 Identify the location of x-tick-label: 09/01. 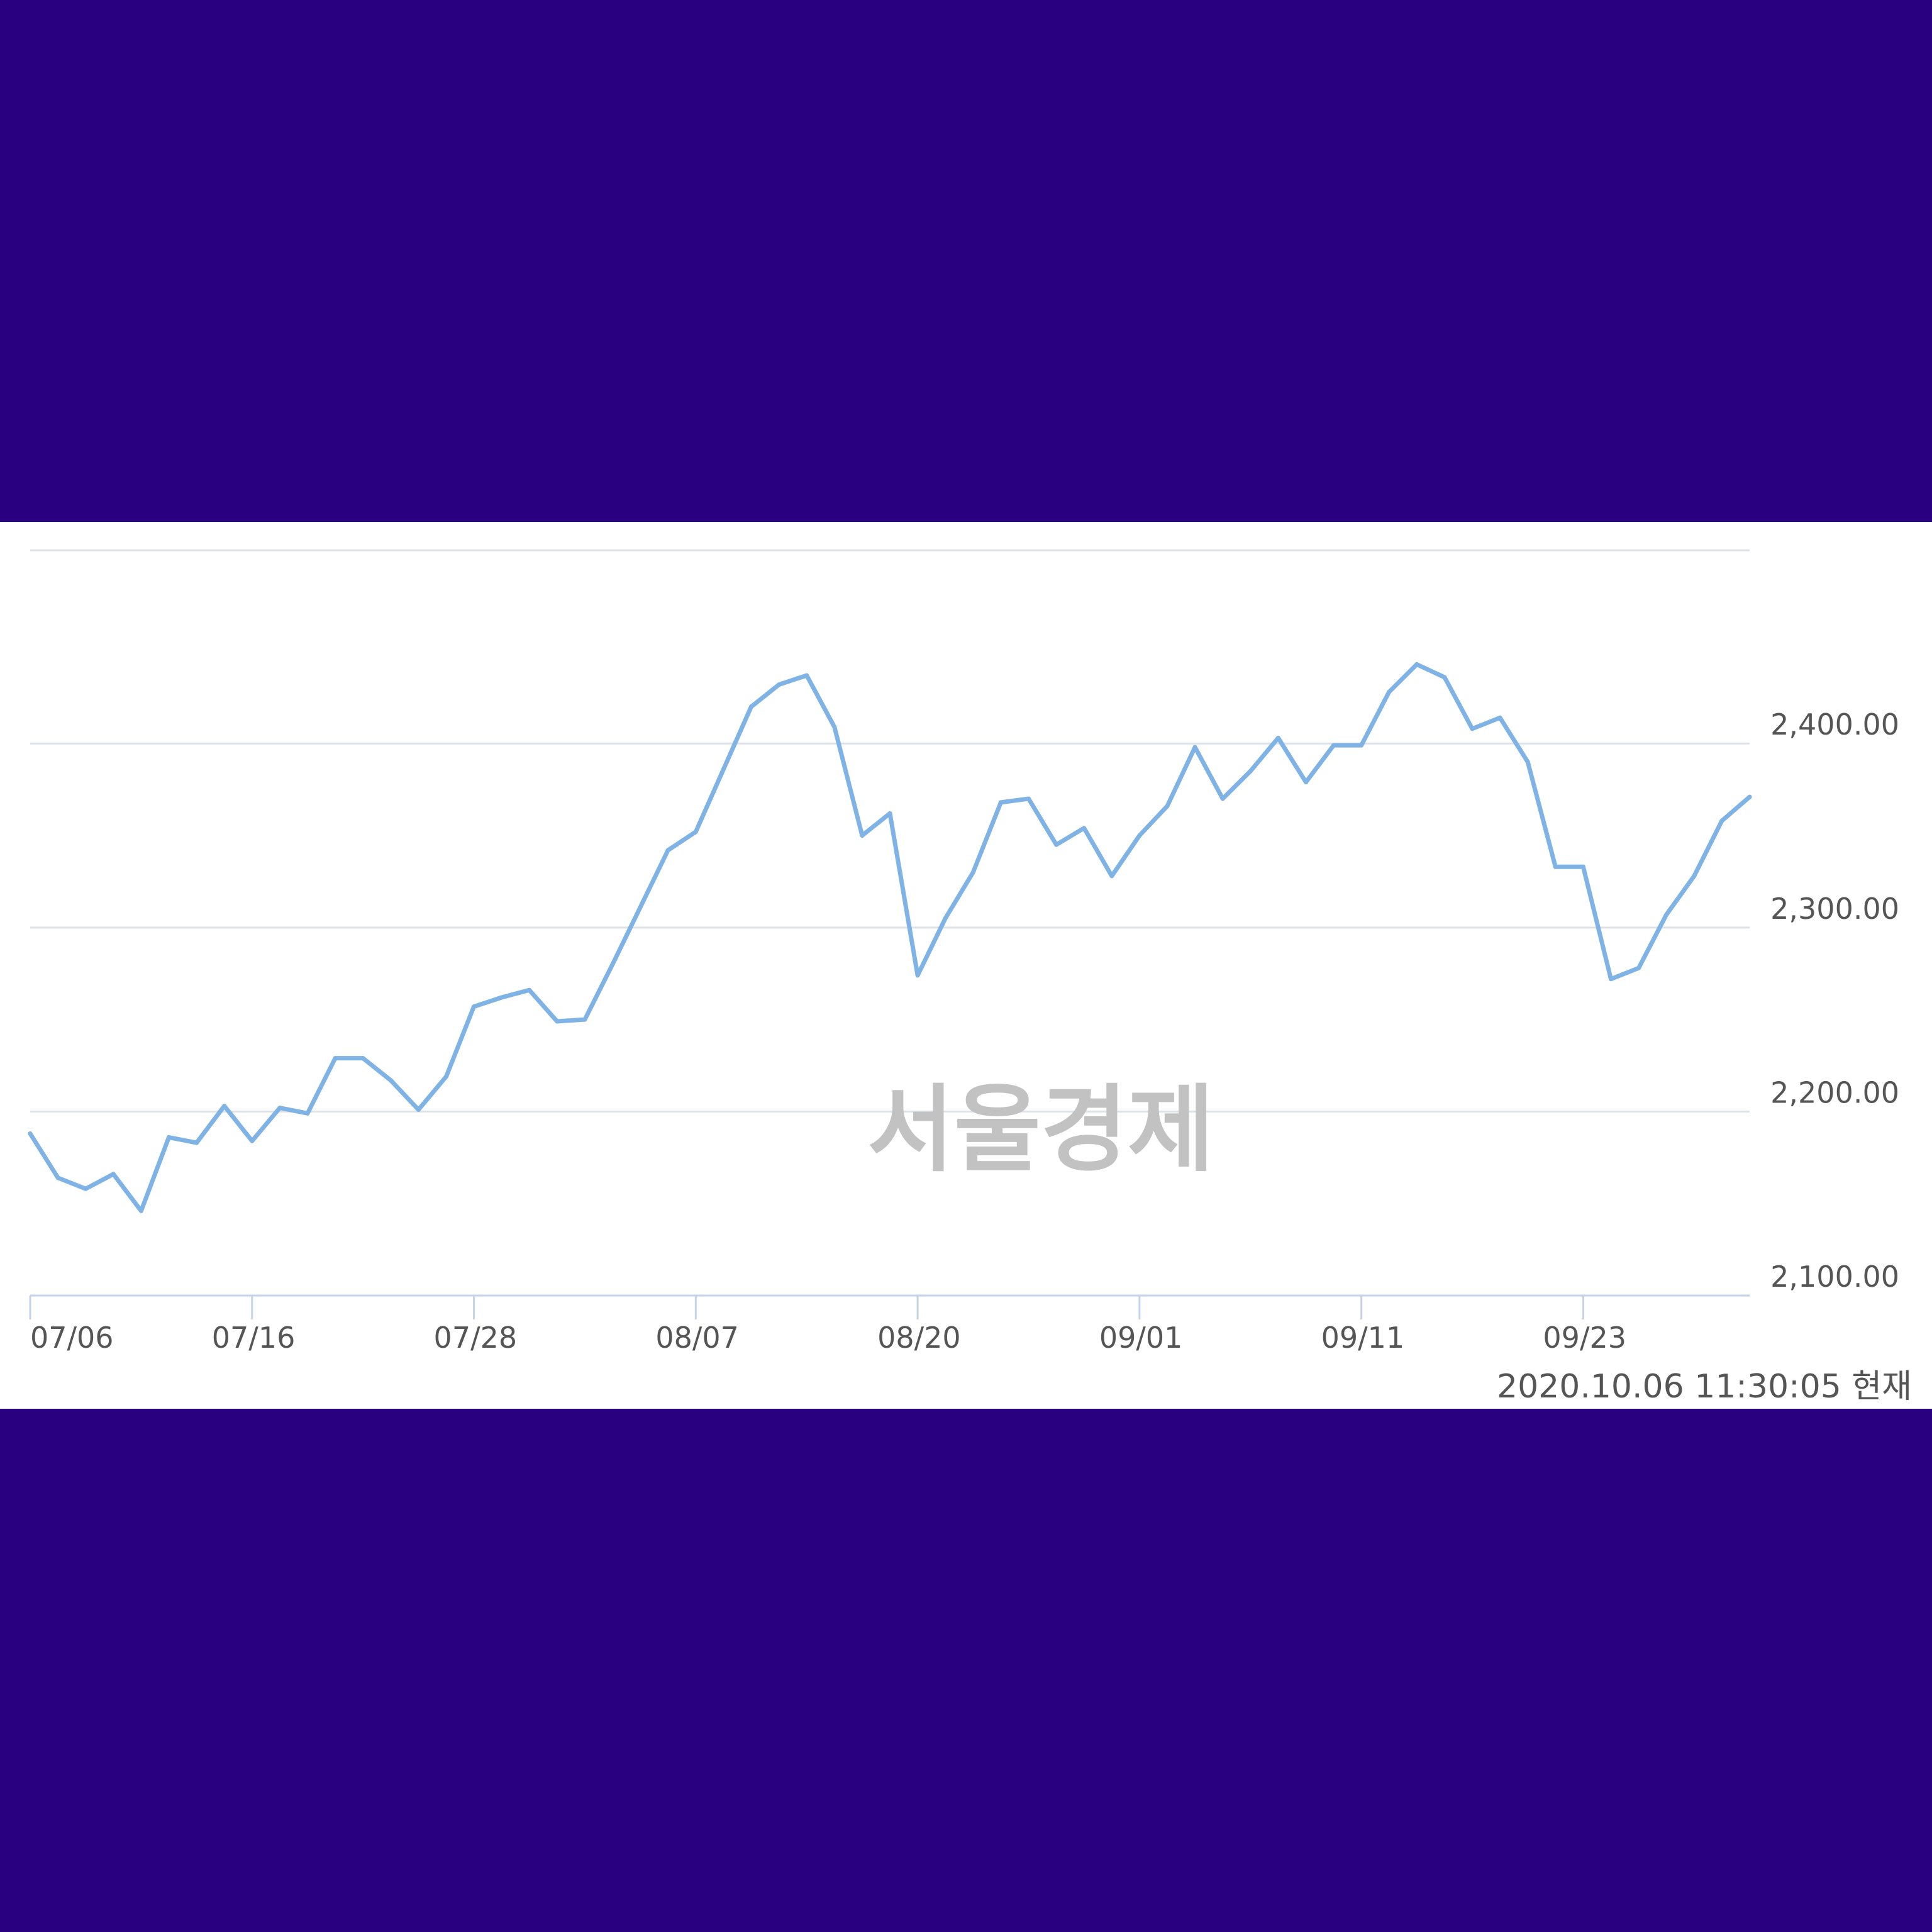
(1141, 1338).